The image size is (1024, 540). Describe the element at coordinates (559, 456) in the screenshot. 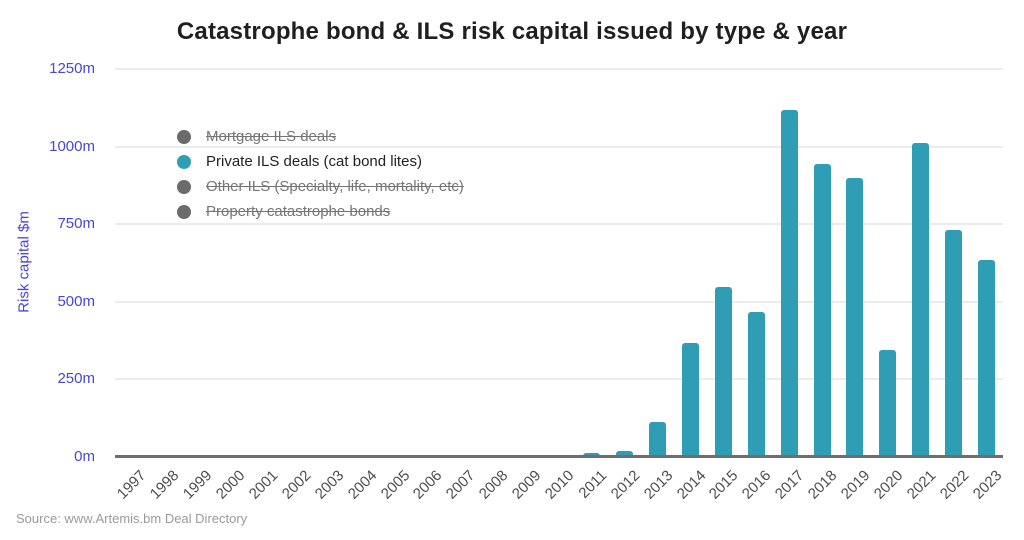

I see `x-axis-line` at that location.